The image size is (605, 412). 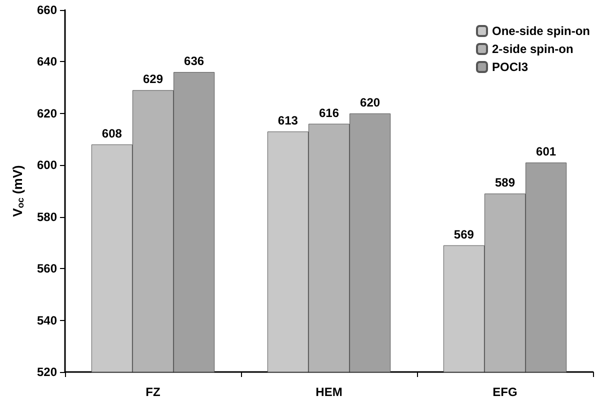 What do you see at coordinates (541, 31) in the screenshot?
I see `legend-label: One-side spin-on` at bounding box center [541, 31].